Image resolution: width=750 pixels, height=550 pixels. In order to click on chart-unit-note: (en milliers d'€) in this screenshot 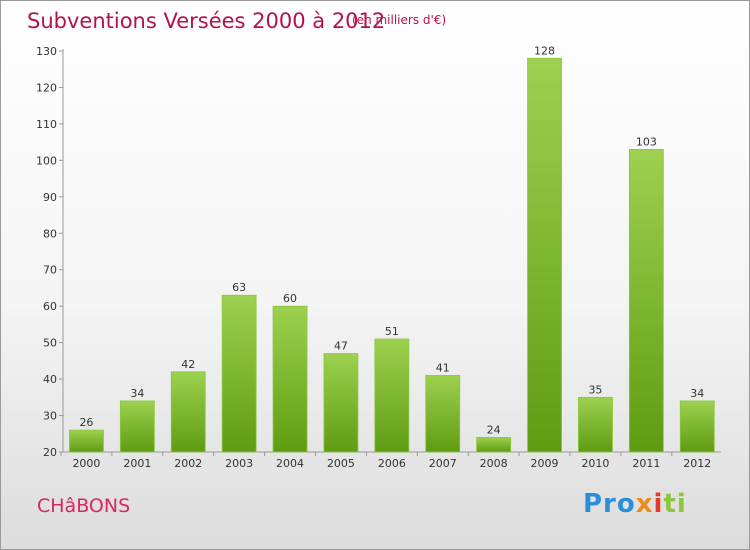, I will do `click(399, 20)`.